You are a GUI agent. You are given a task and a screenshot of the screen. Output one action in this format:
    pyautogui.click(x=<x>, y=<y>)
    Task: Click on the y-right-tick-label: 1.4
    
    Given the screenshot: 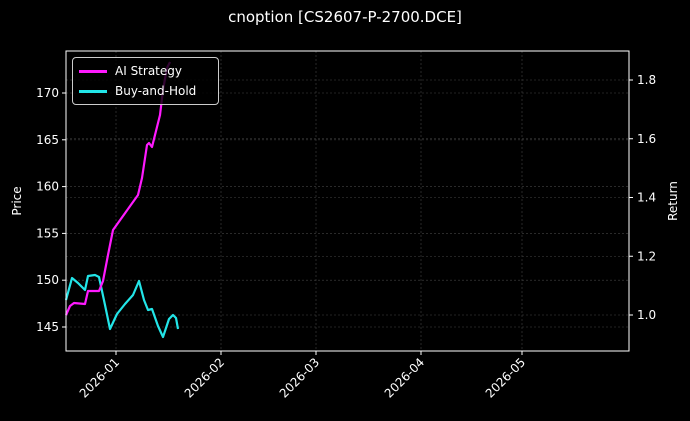 What is the action you would take?
    pyautogui.click(x=646, y=198)
    